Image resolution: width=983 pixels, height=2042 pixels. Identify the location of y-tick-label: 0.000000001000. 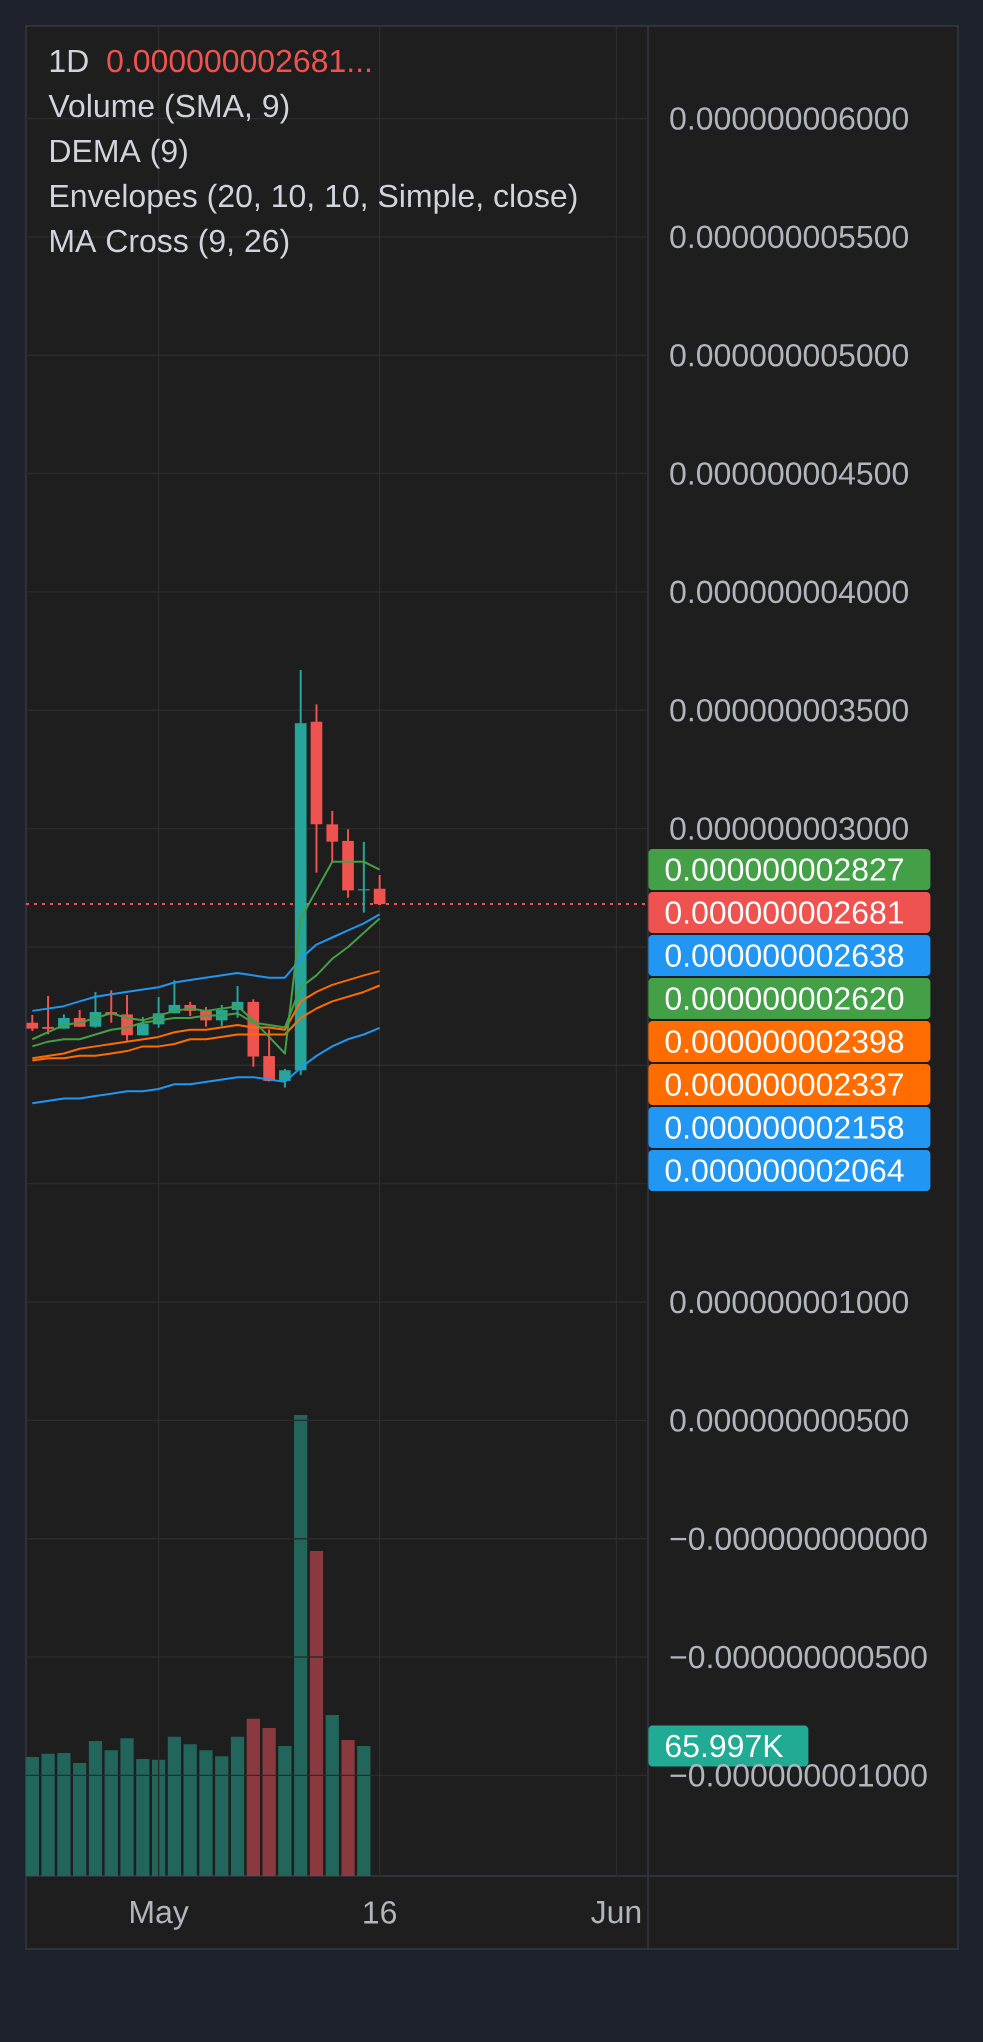
(789, 1302).